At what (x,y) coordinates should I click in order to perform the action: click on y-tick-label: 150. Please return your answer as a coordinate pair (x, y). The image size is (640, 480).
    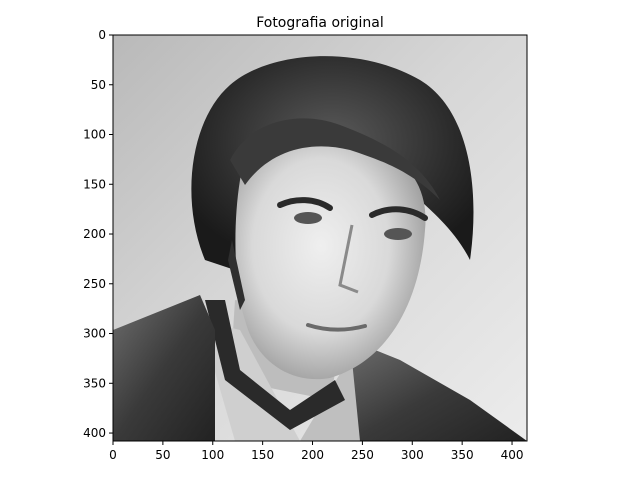
    Looking at the image, I should click on (94, 184).